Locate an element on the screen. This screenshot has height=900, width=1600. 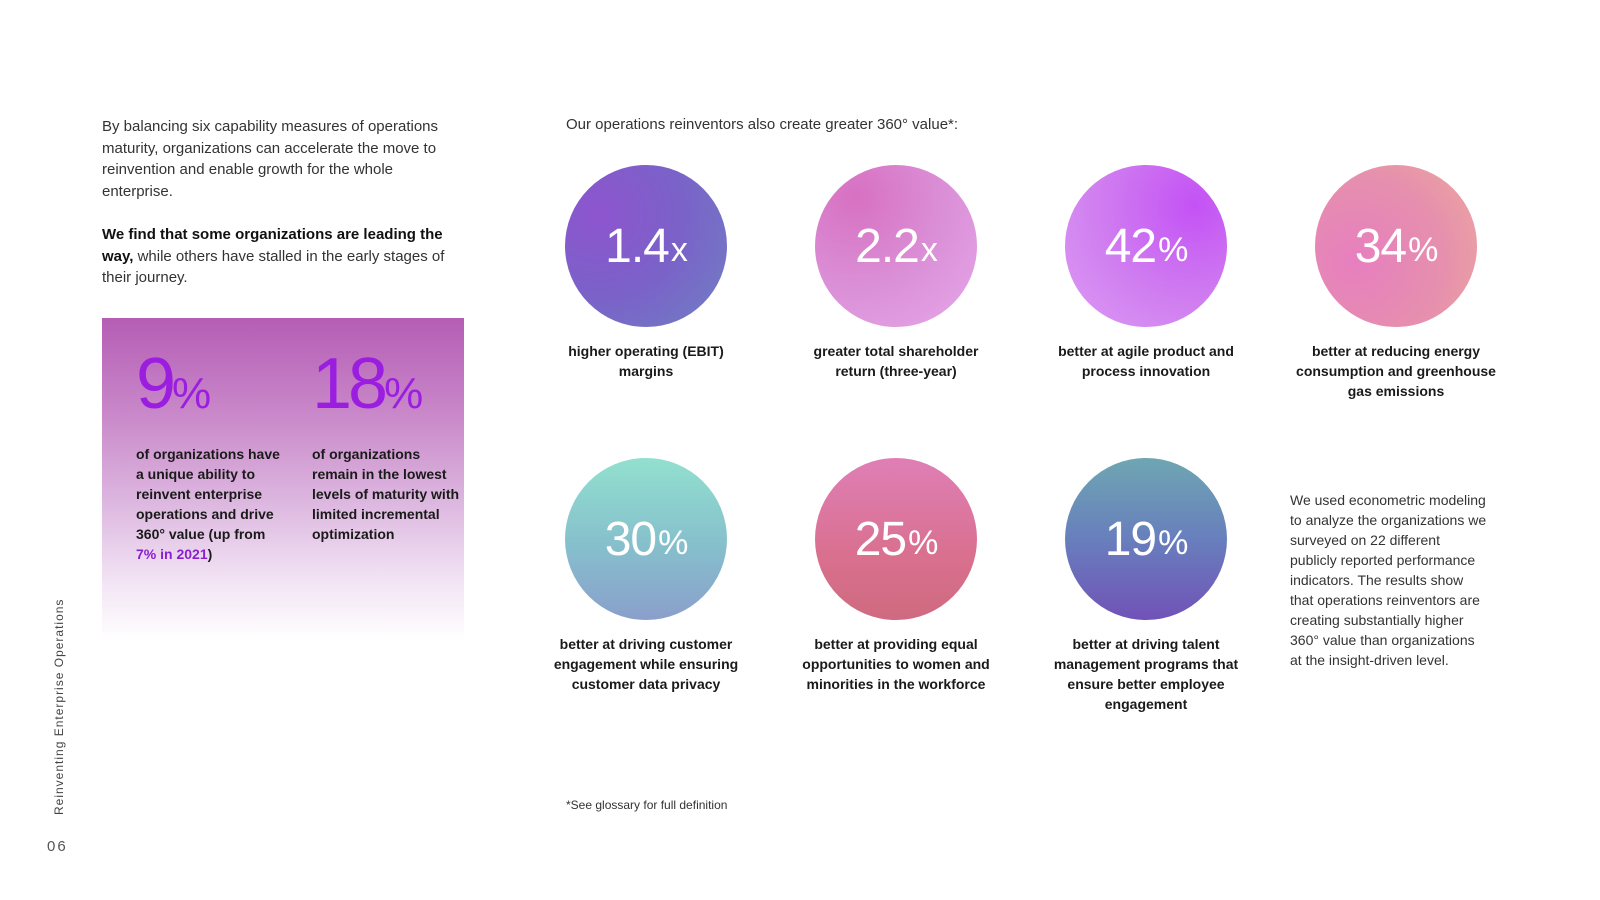
metric-circle: 34% is located at coordinates (1396, 246).